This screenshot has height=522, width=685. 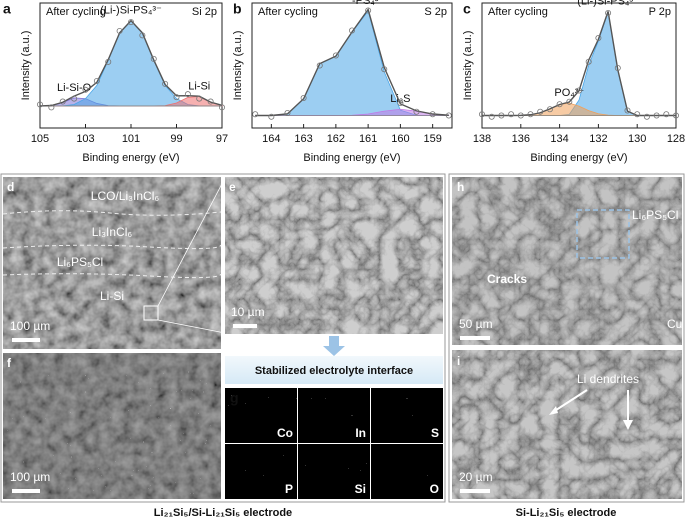 What do you see at coordinates (569, 93) in the screenshot?
I see `component-label: PO₄³⁻` at bounding box center [569, 93].